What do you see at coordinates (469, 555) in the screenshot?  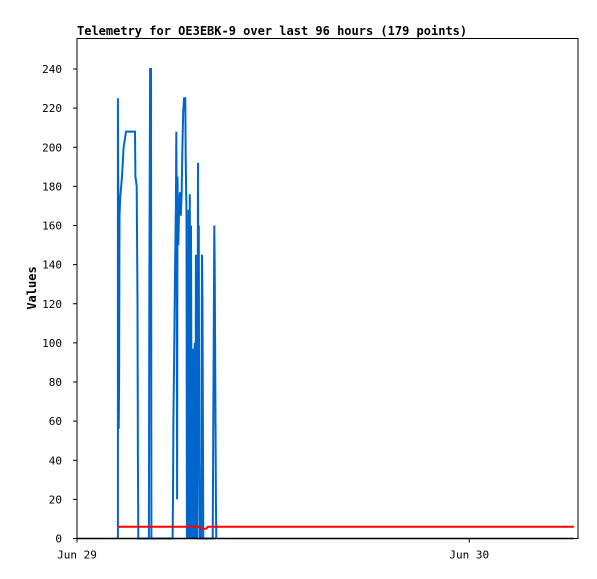 I see `x-tick-label: Jun 30` at bounding box center [469, 555].